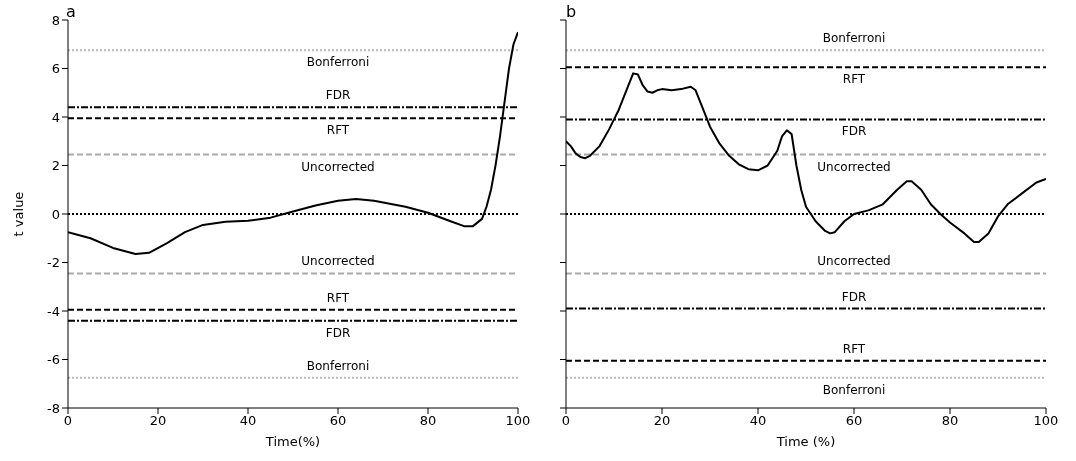 The height and width of the screenshot is (461, 1076). What do you see at coordinates (55, 117) in the screenshot?
I see `y-tick-label: 4` at bounding box center [55, 117].